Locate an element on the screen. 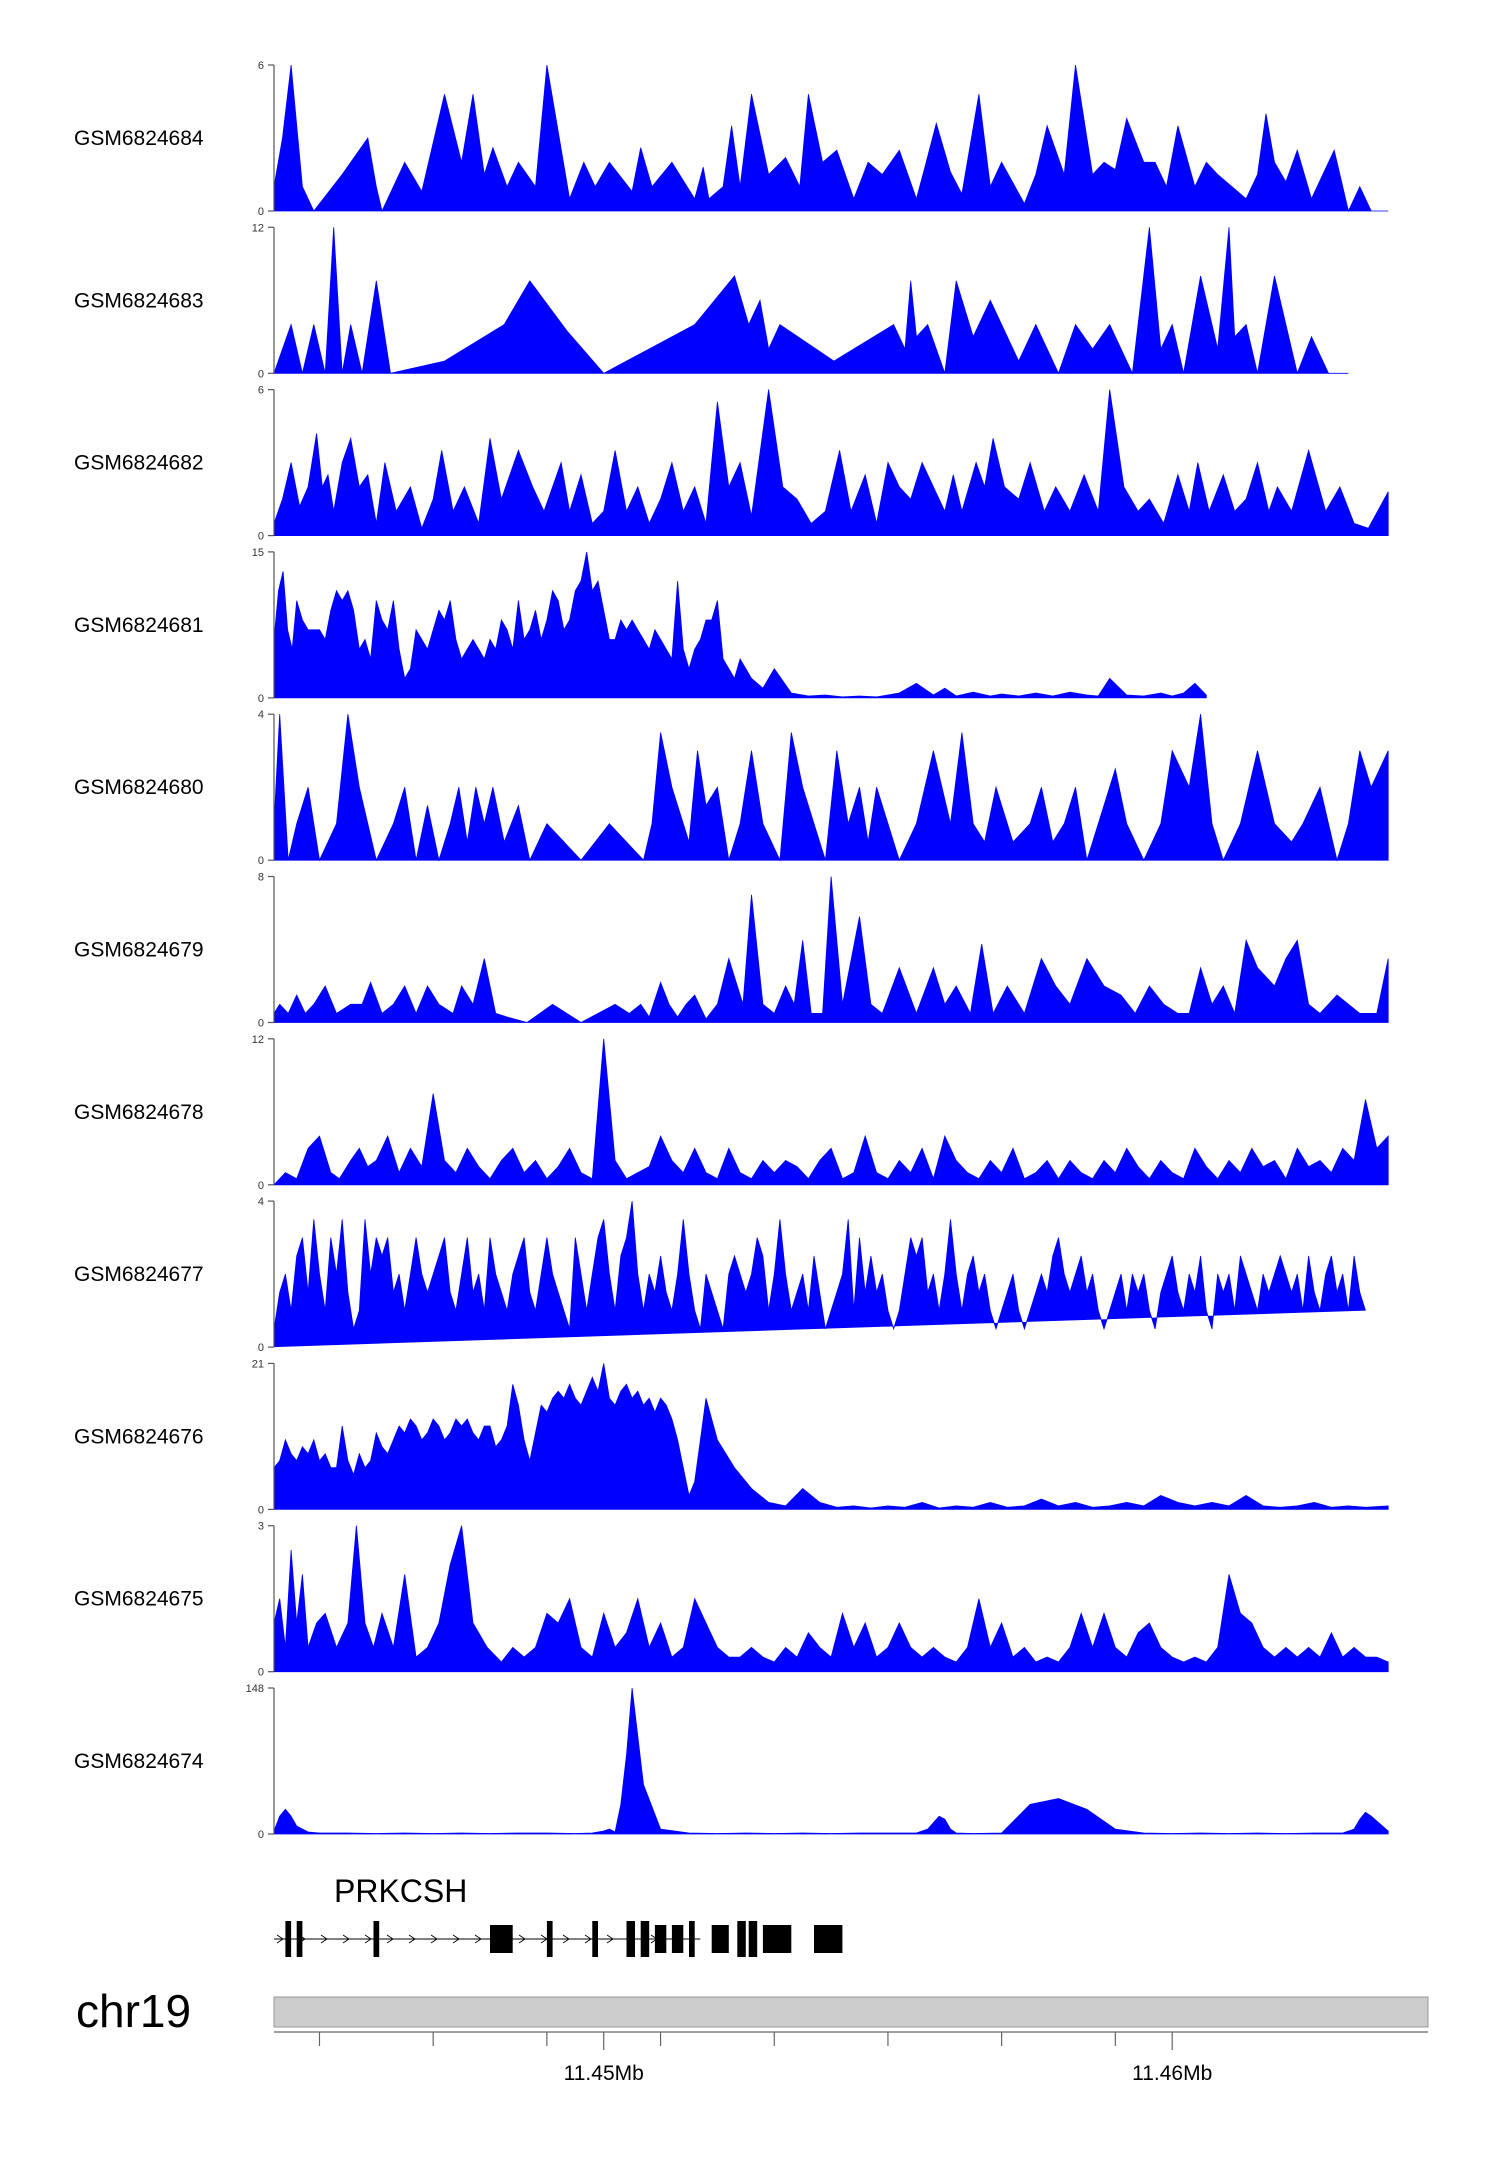  chromosome-ideogram: chr19 is located at coordinates (752, 2011).